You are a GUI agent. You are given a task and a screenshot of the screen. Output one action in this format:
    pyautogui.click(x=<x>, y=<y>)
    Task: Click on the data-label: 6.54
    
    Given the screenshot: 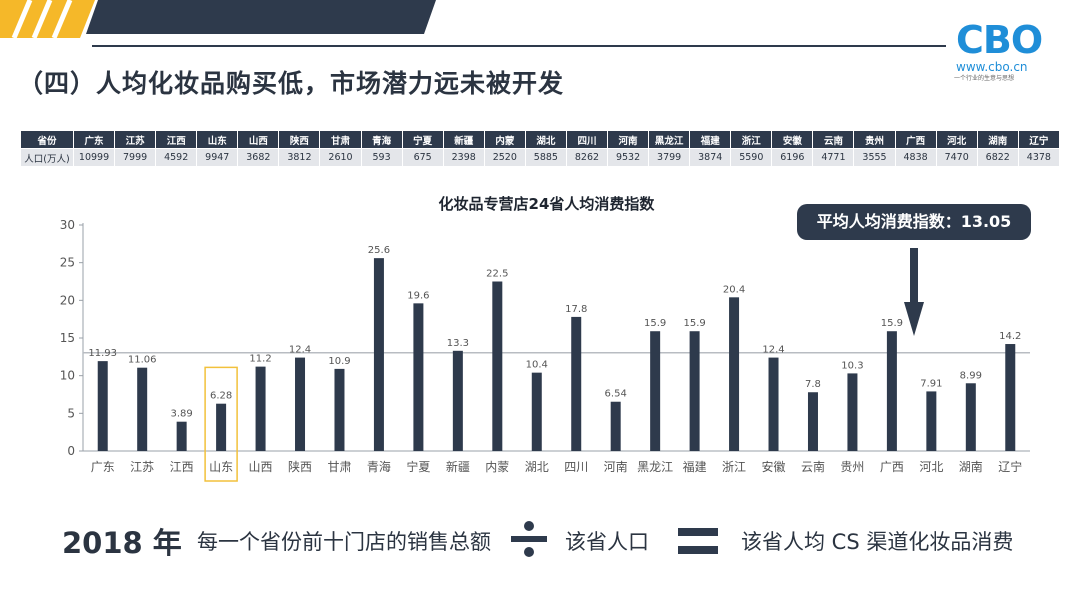 What is the action you would take?
    pyautogui.click(x=616, y=394)
    